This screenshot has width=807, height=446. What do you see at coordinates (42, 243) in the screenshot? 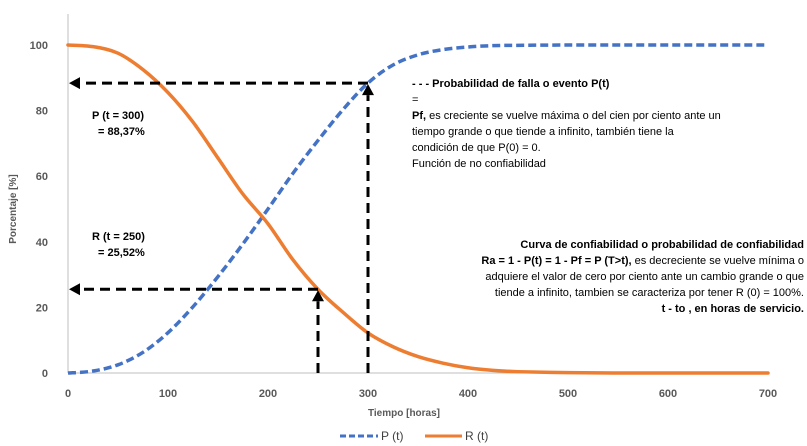
I see `y-tick-label: 40` at bounding box center [42, 243].